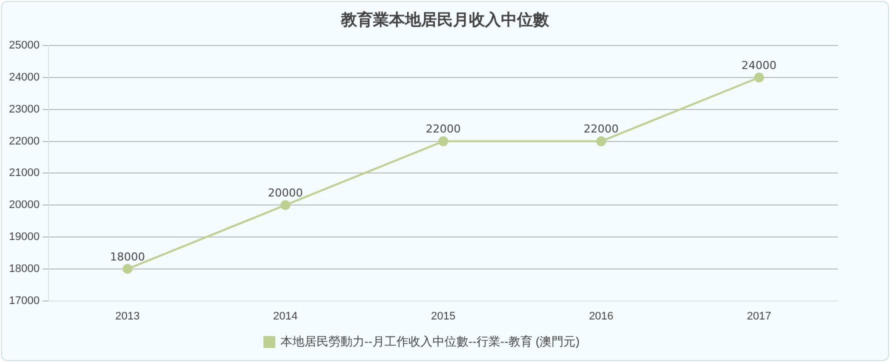 The image size is (890, 362). I want to click on x-tick-label: 2013, so click(127, 316).